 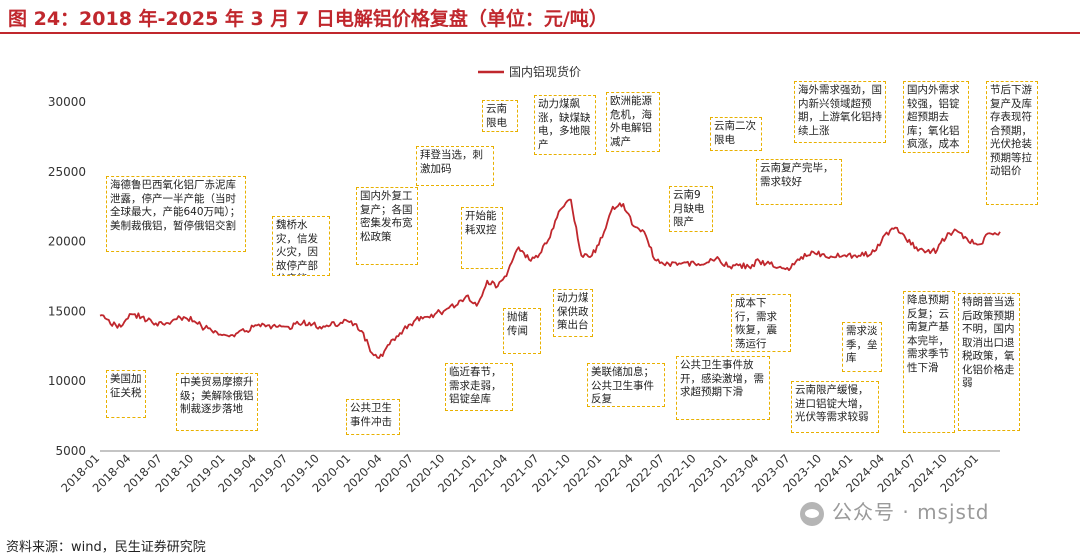 What do you see at coordinates (840, 112) in the screenshot?
I see `annotation-box: 海外需求强劲，国内新兴领域超预期，上游氧化铝持续上涨` at bounding box center [840, 112].